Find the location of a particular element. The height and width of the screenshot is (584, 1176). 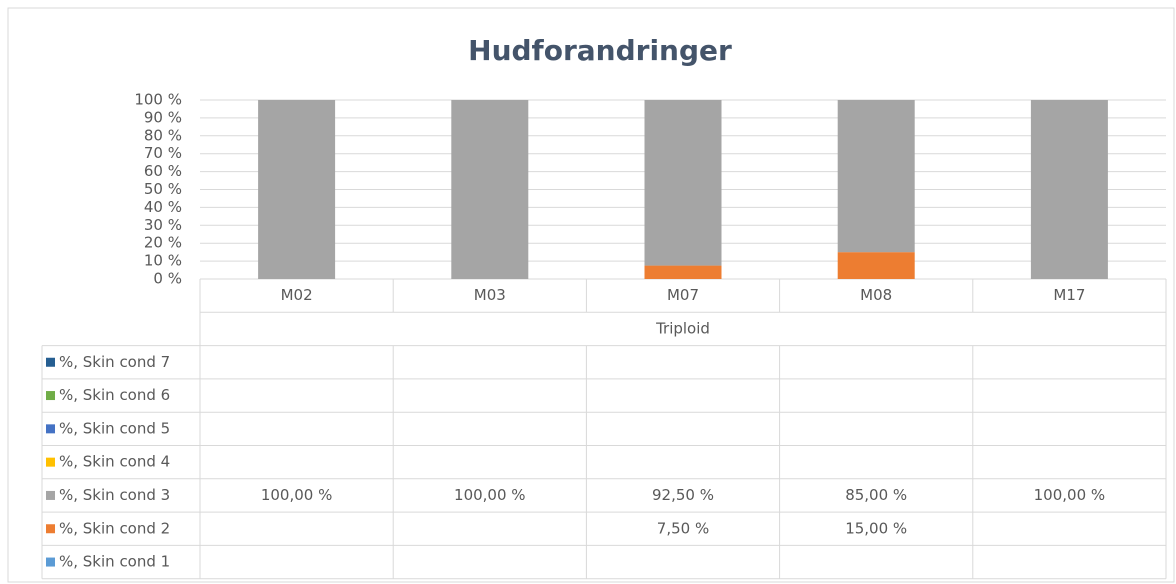

y-tick-label: 10 % is located at coordinates (163, 261).